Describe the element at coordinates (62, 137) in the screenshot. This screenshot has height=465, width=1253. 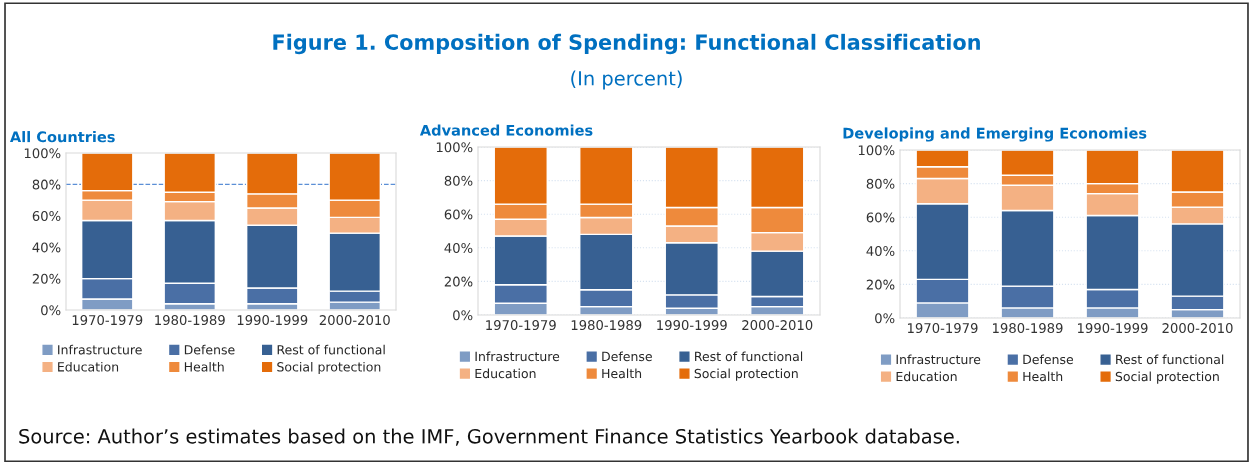
I see `chart-title: All Countries` at that location.